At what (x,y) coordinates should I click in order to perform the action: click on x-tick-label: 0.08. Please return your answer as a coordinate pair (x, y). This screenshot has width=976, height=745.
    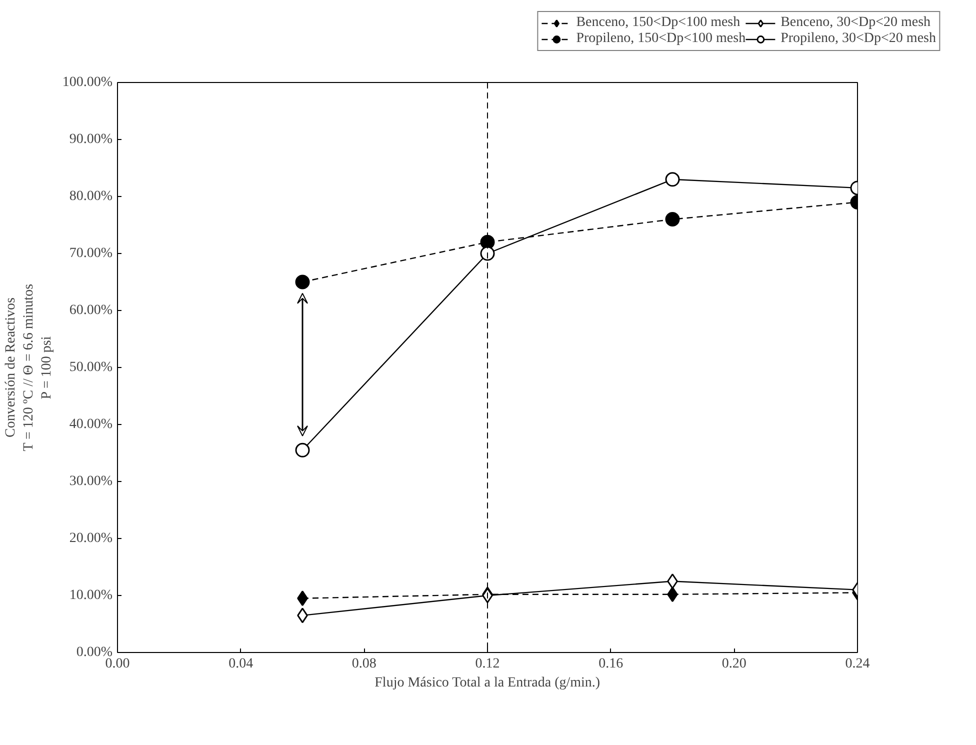
    Looking at the image, I should click on (364, 664).